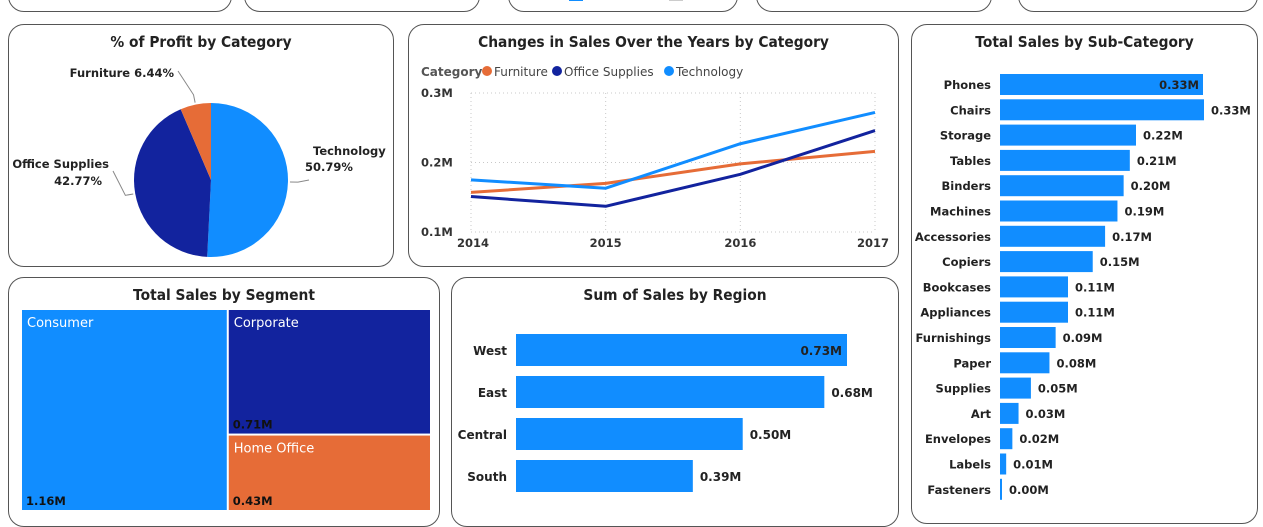  I want to click on subcat-bar-accessories, so click(1053, 236).